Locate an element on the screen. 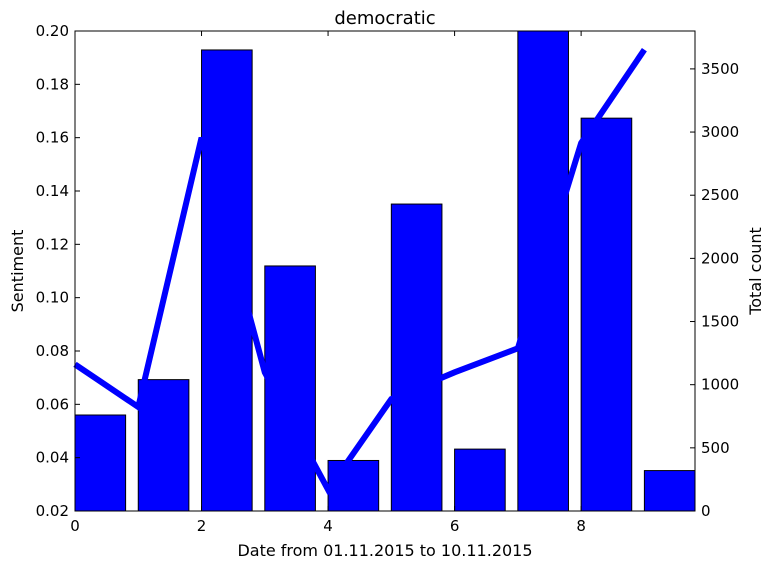 Image resolution: width=776 pixels, height=574 pixels. x-tick-label: 4 is located at coordinates (328, 526).